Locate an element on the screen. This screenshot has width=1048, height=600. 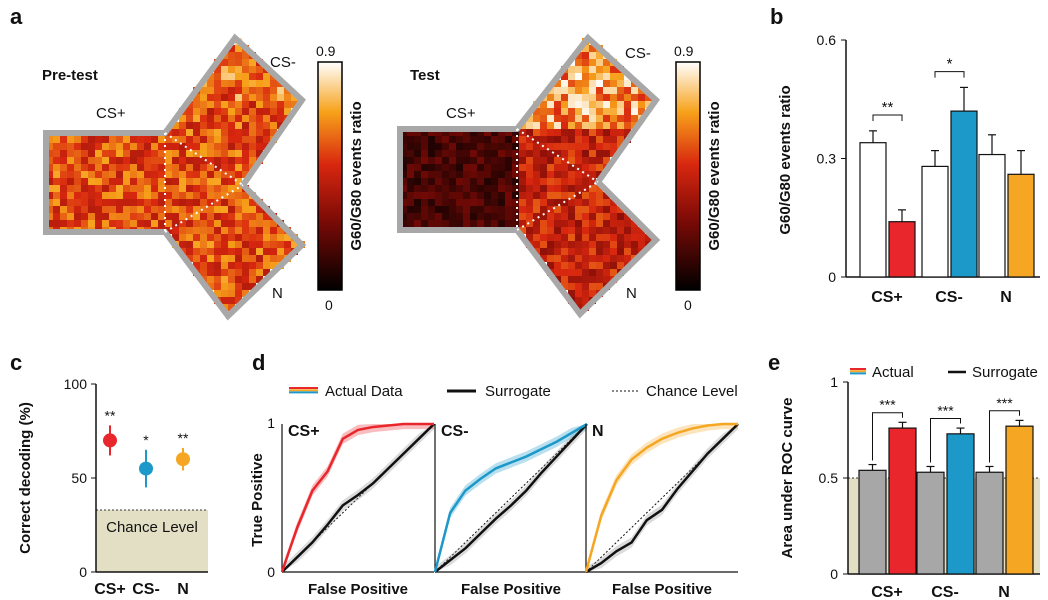
y-tick-label: 100 is located at coordinates (76, 384).